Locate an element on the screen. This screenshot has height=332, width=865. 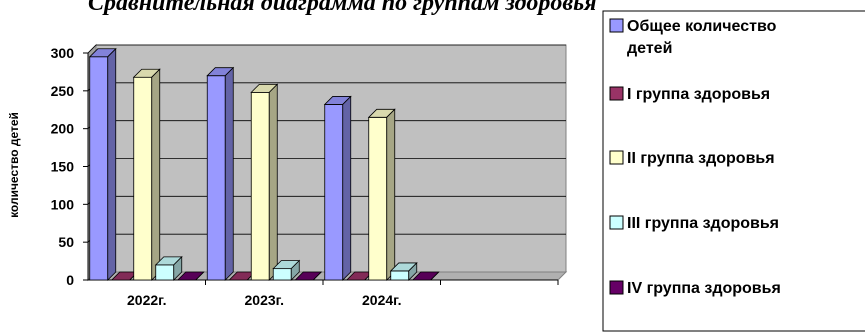
y-tick-label: 300 is located at coordinates (63, 53).